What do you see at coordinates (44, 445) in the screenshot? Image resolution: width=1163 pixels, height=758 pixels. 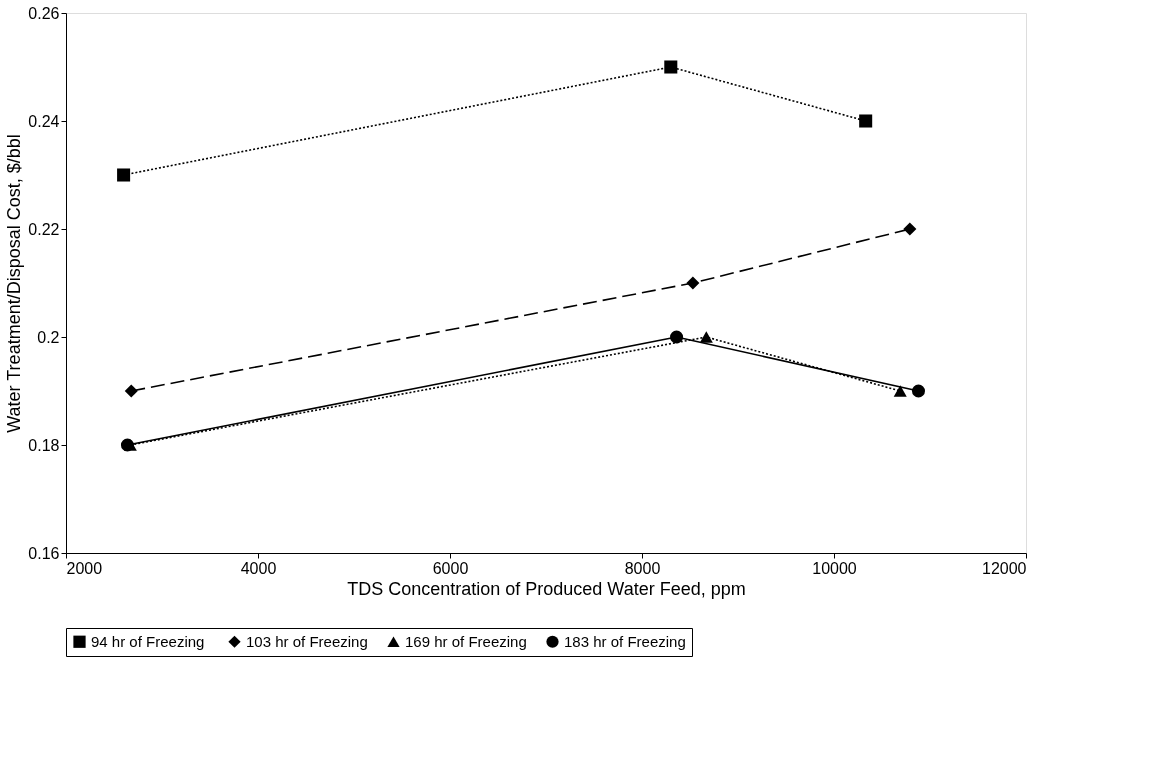 I see `y-tick-label: 0.18` at bounding box center [44, 445].